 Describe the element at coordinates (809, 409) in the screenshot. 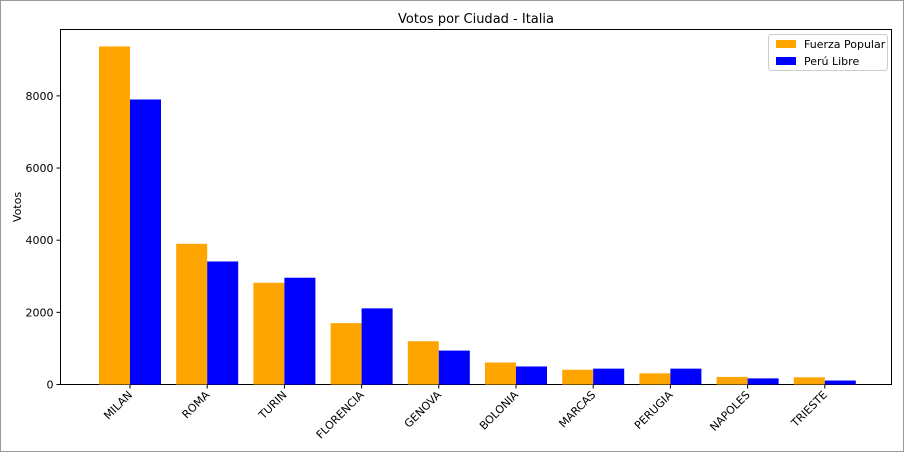

I see `x-tick-label: TRIESTE` at that location.